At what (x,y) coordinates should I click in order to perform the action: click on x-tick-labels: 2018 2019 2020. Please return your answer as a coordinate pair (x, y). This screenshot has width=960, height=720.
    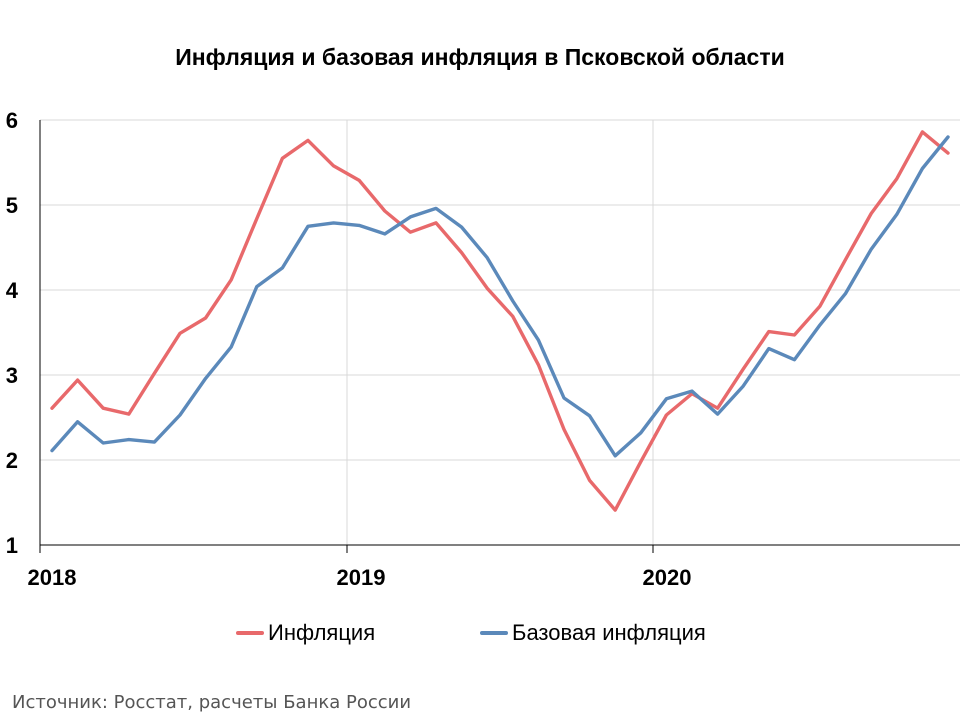
    Looking at the image, I should click on (360, 577).